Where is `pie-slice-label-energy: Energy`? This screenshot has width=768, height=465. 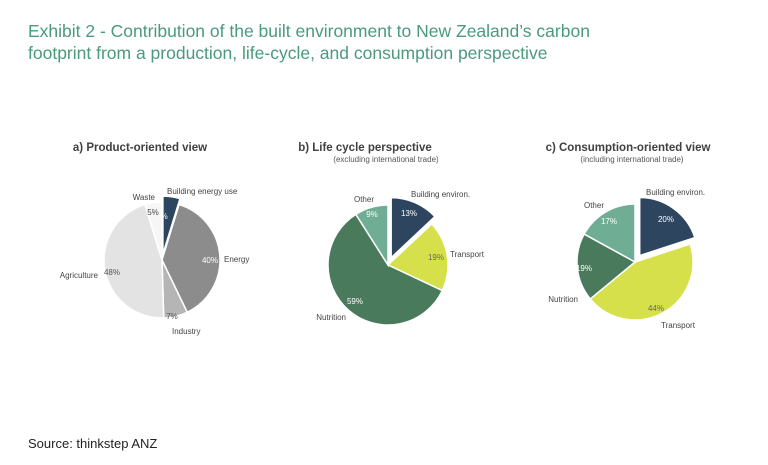
pie-slice-label-energy: Energy is located at coordinates (236, 259).